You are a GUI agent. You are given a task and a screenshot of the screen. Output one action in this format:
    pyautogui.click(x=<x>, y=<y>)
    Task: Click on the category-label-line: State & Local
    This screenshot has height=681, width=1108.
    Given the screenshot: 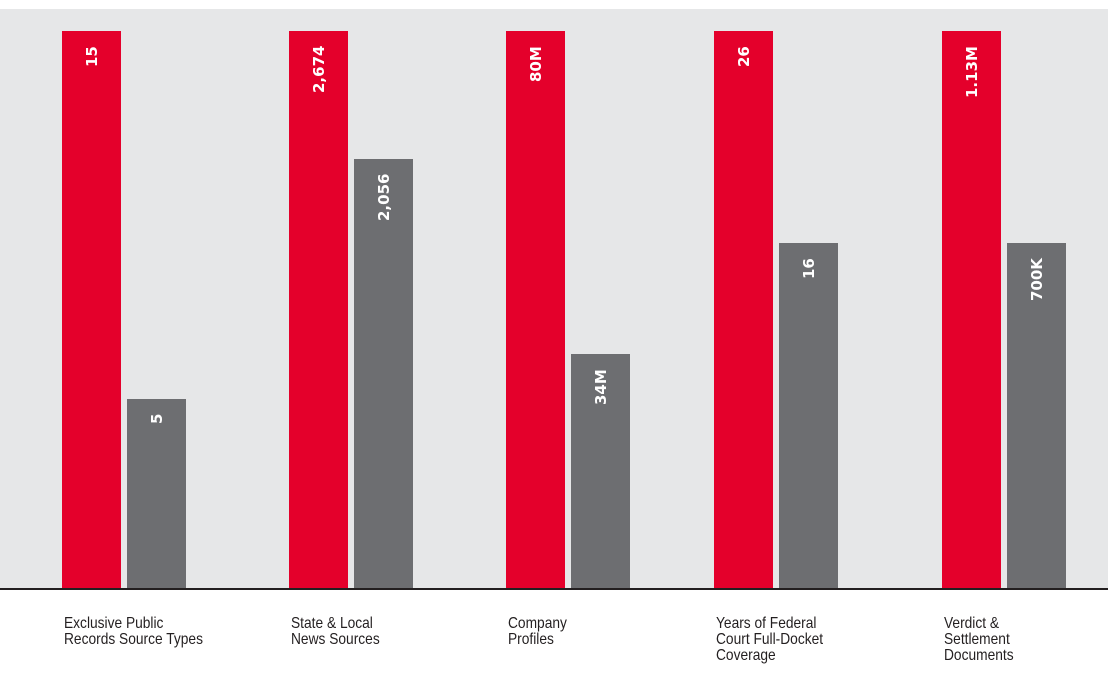 What is the action you would take?
    pyautogui.click(x=335, y=624)
    